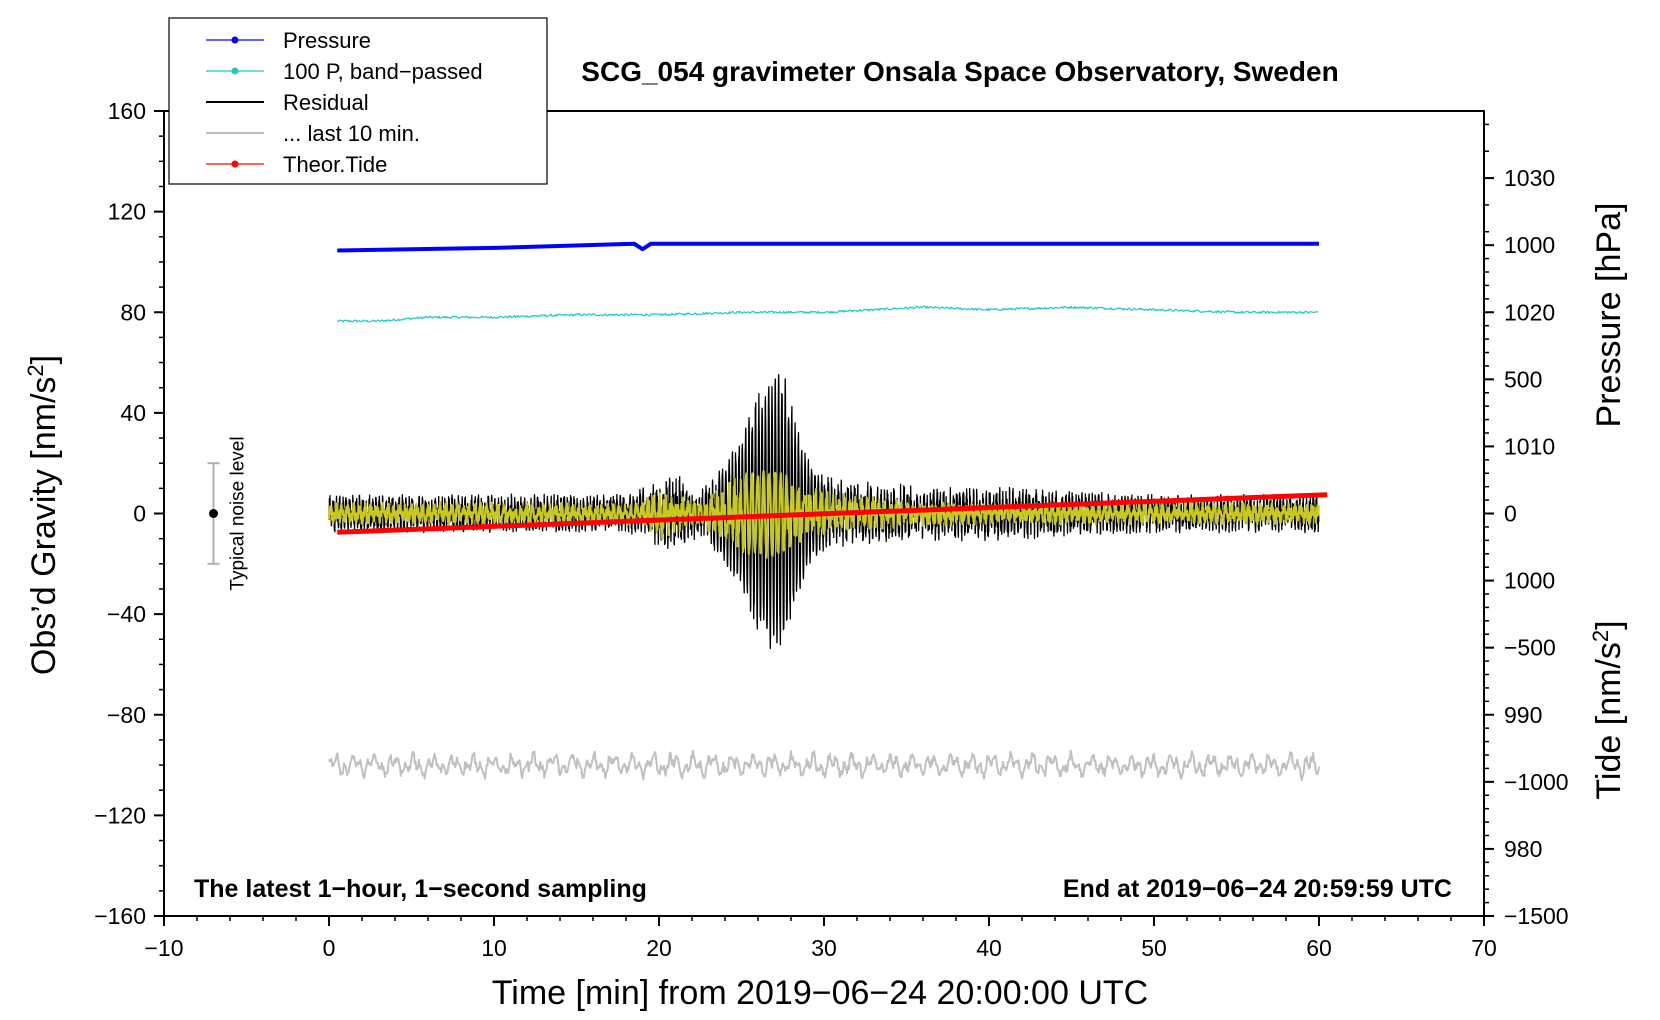  What do you see at coordinates (1529, 178) in the screenshot?
I see `pressure-tick-label: 1030` at bounding box center [1529, 178].